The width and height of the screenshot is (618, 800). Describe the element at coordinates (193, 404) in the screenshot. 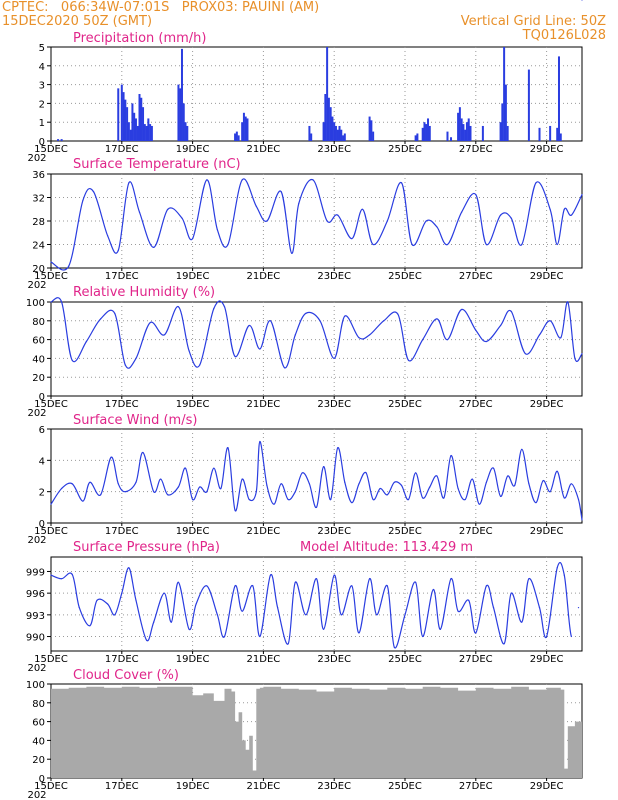

I see `rh-xtick-label: 19DEC` at that location.